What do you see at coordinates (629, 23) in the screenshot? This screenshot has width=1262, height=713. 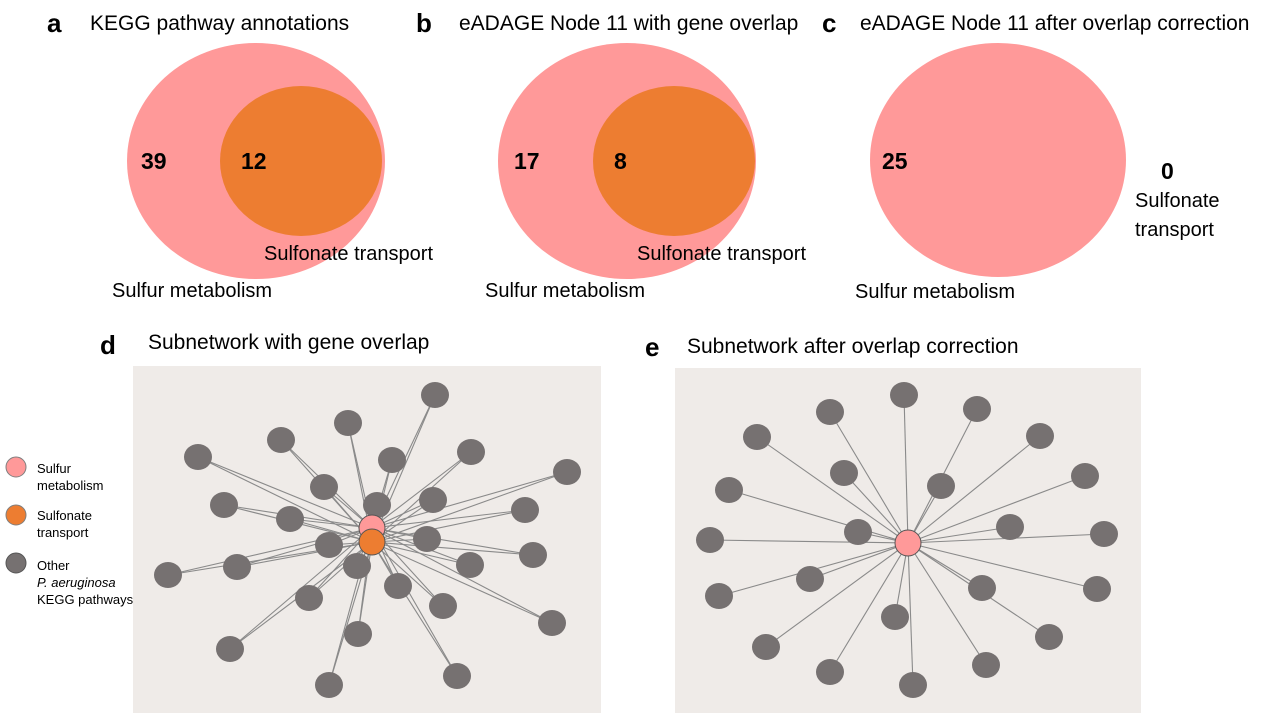 I see `panel-b-title: eADAGE Node 11 with gene overlap` at bounding box center [629, 23].